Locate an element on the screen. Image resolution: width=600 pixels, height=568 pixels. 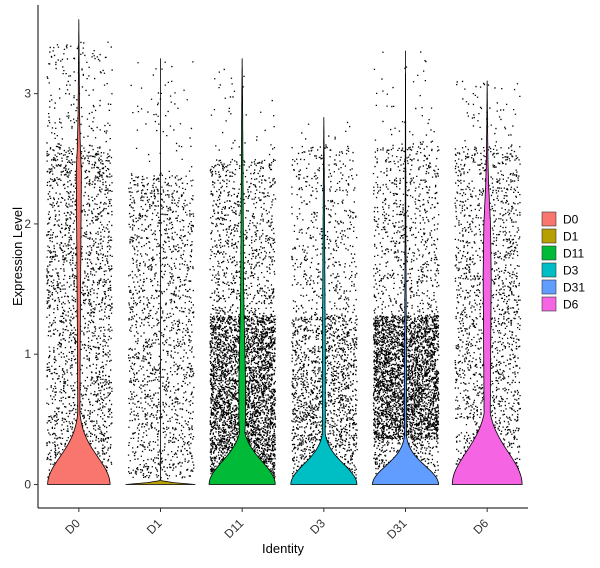
points-D0 is located at coordinates (79, 260).